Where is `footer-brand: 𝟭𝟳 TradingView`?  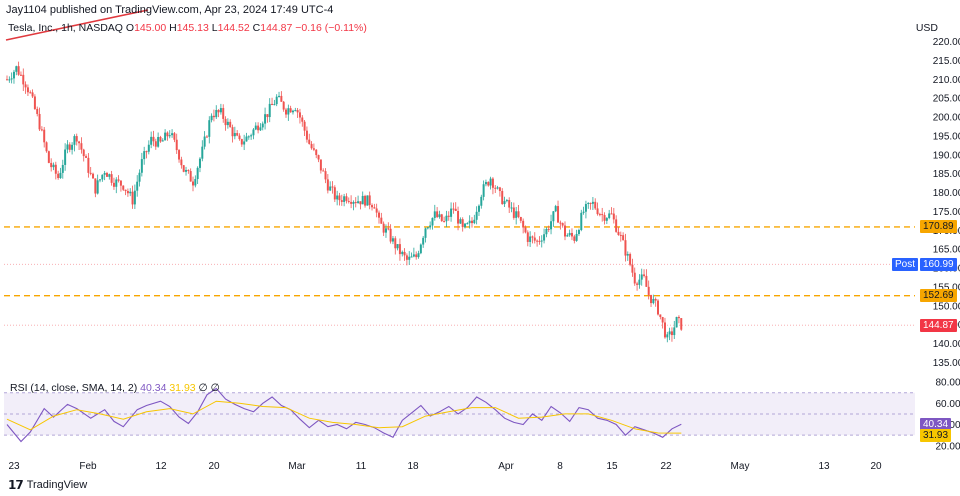 footer-brand: 𝟭𝟳 TradingView is located at coordinates (47, 485).